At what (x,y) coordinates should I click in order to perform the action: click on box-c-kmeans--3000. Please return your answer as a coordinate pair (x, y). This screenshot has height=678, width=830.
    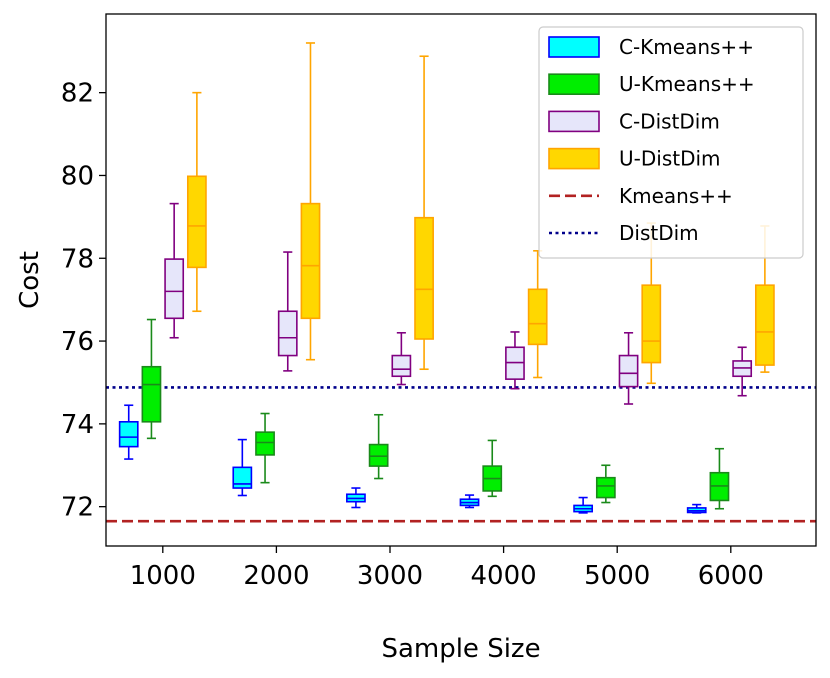
    Looking at the image, I should click on (356, 498).